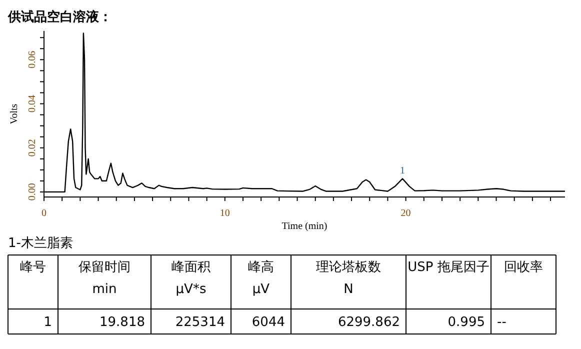 This screenshot has height=349, width=581. Describe the element at coordinates (33, 267) in the screenshot. I see `text: 峰号` at that location.